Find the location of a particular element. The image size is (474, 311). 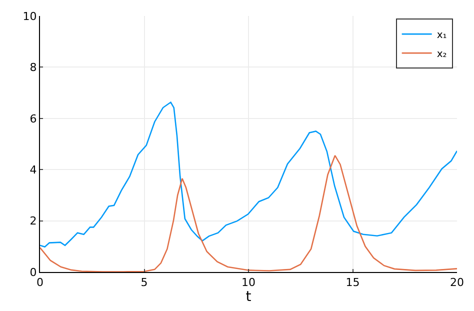

x-tick-label: 10 is located at coordinates (249, 283).